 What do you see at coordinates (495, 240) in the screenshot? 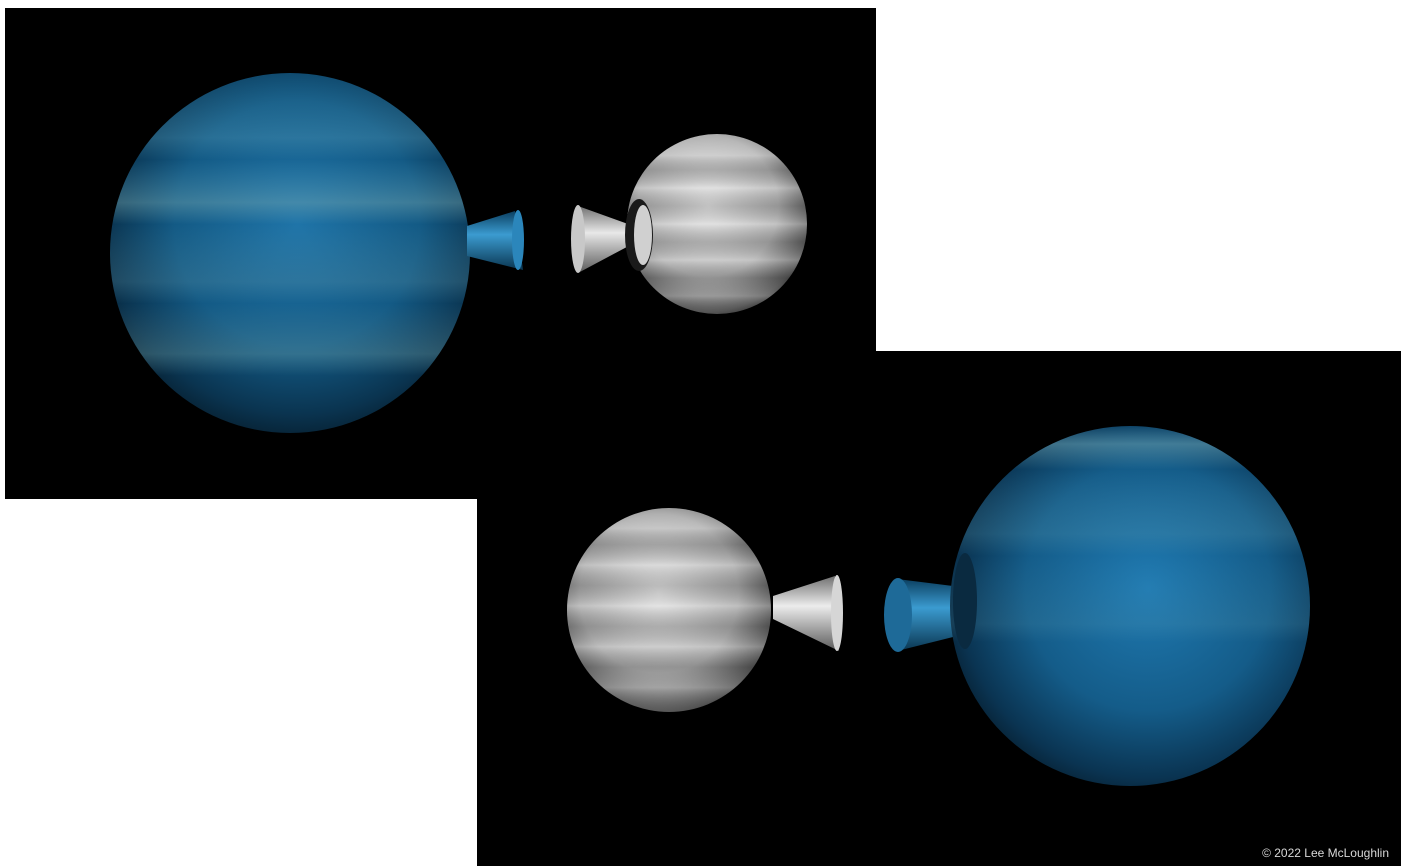
I see `blue-cone` at bounding box center [495, 240].